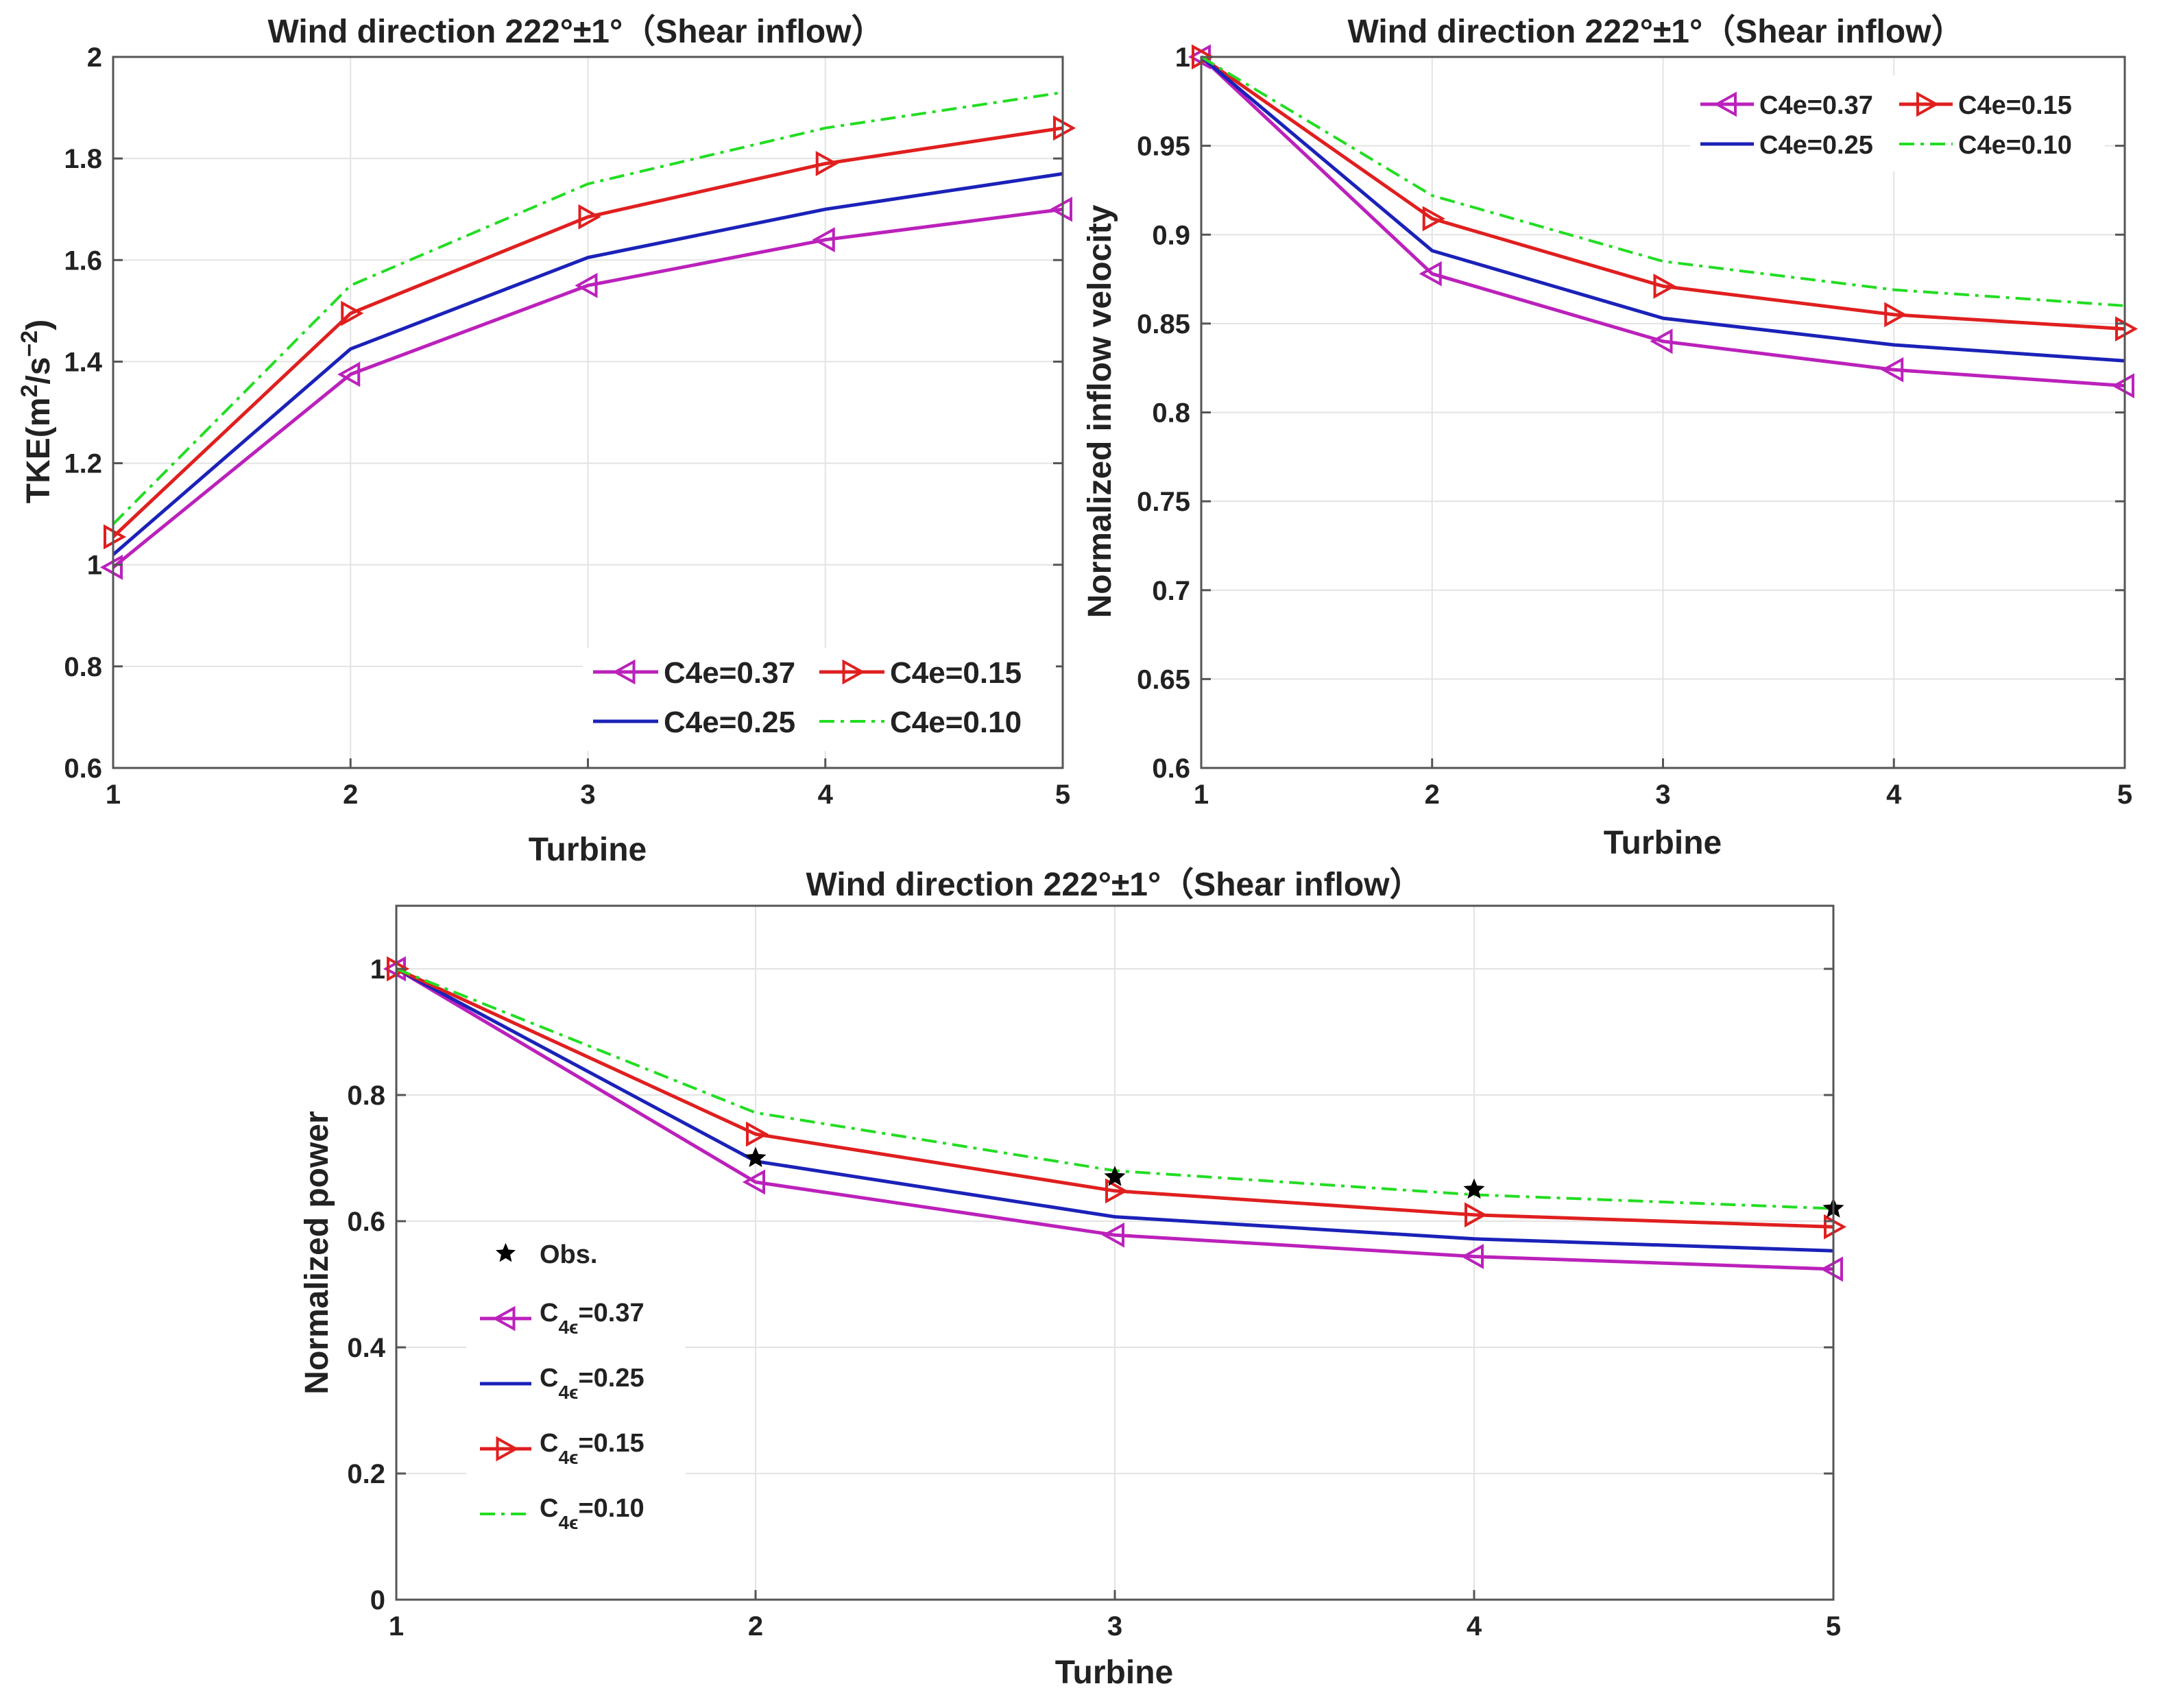  Describe the element at coordinates (95, 58) in the screenshot. I see `tke-y-tick-label: 2` at that location.